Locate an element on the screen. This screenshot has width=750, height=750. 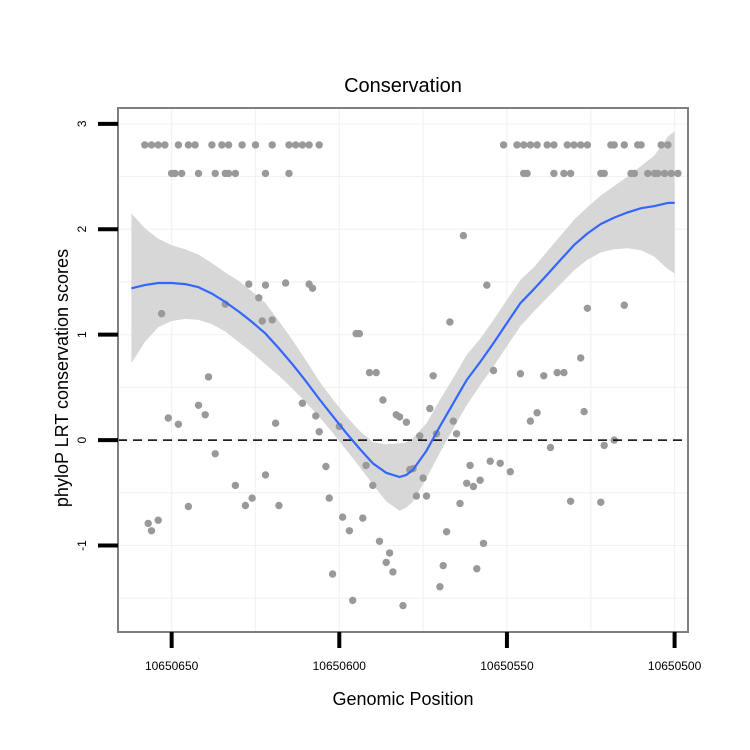
x-tick-label: 10650650 is located at coordinates (172, 666).